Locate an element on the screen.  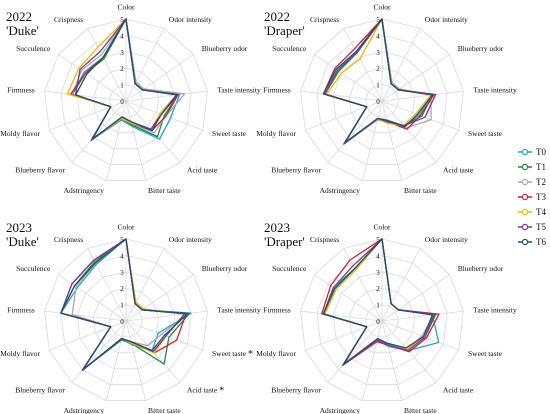
legend-item-t5: T5 is located at coordinates (532, 227).